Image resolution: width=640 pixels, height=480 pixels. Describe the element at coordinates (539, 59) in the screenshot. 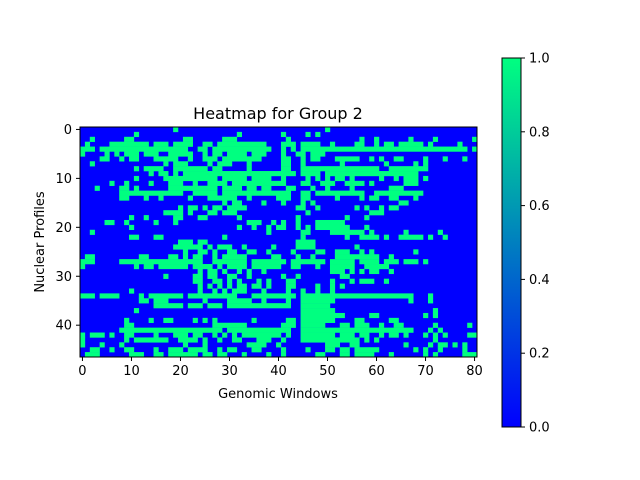

I see `colorbar-tick-label: 1.0` at that location.